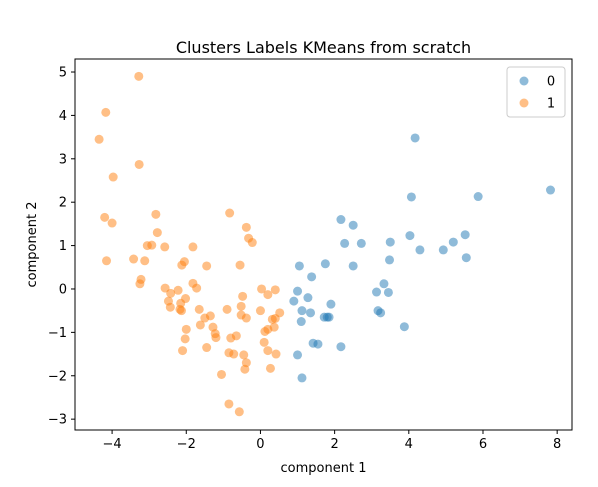  Describe the element at coordinates (260, 444) in the screenshot. I see `x-tick-label: 0` at that location.